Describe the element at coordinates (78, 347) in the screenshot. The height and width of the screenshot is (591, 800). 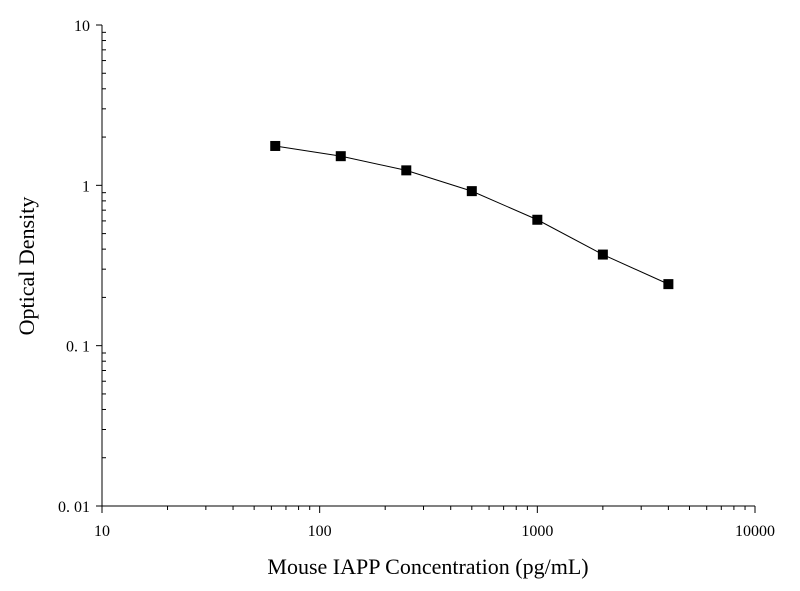
I see `y-tick-label: 0. 1` at that location.